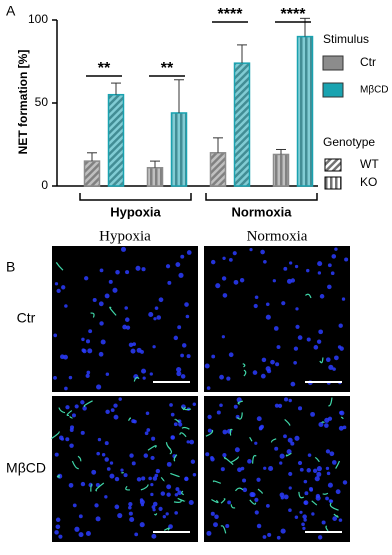 The image size is (392, 555). I want to click on panel-label: A, so click(11, 11).